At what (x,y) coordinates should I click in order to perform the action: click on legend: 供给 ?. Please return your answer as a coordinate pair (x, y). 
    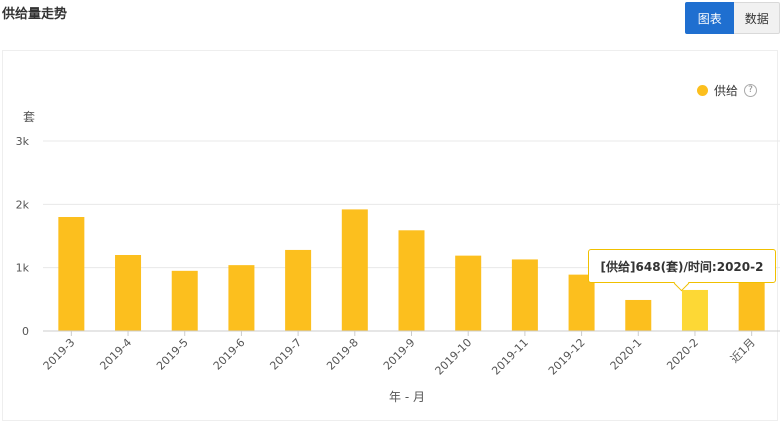
    Looking at the image, I should click on (727, 90).